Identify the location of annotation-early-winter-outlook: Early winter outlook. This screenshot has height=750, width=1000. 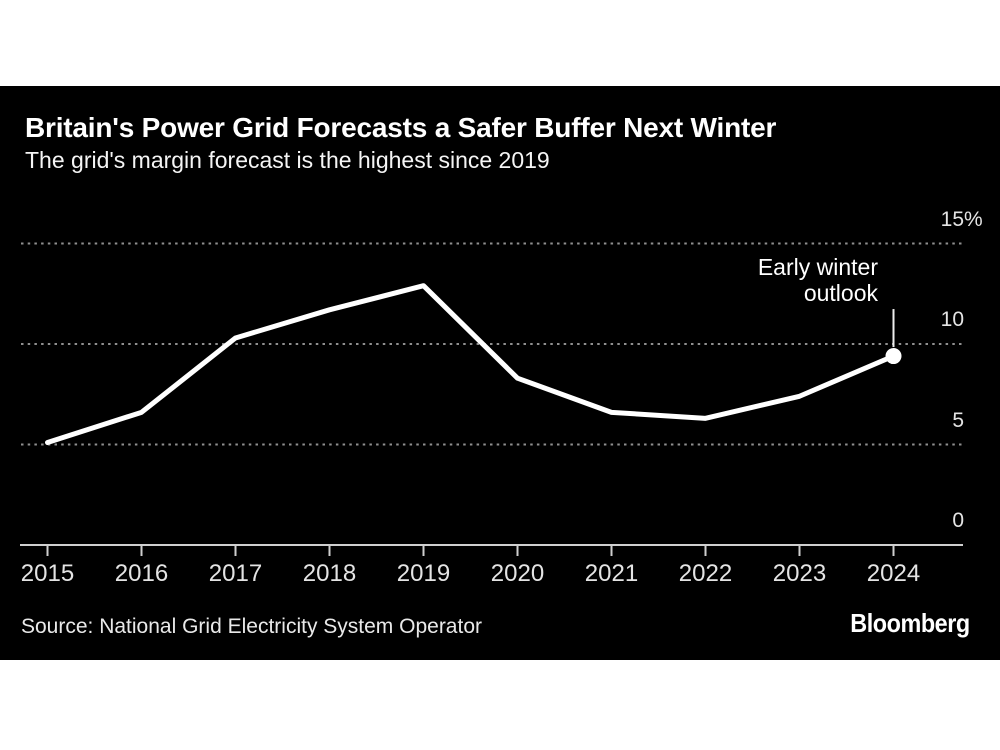
(818, 280).